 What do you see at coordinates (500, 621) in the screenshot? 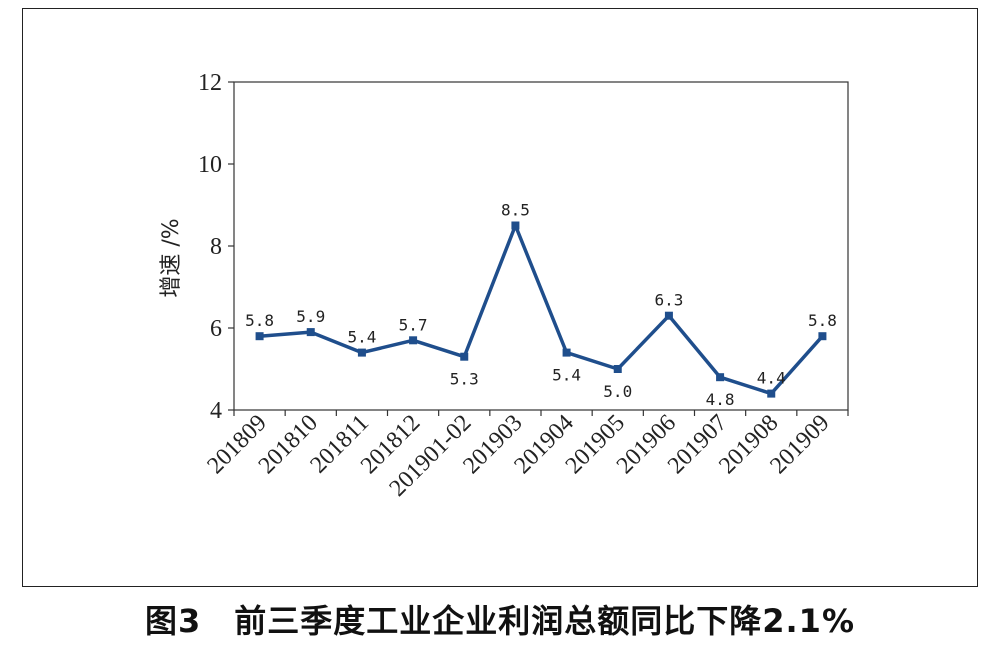
I see `figure-caption: 图3 前三季度工业企业利润总额同比下降2.1%` at bounding box center [500, 621].